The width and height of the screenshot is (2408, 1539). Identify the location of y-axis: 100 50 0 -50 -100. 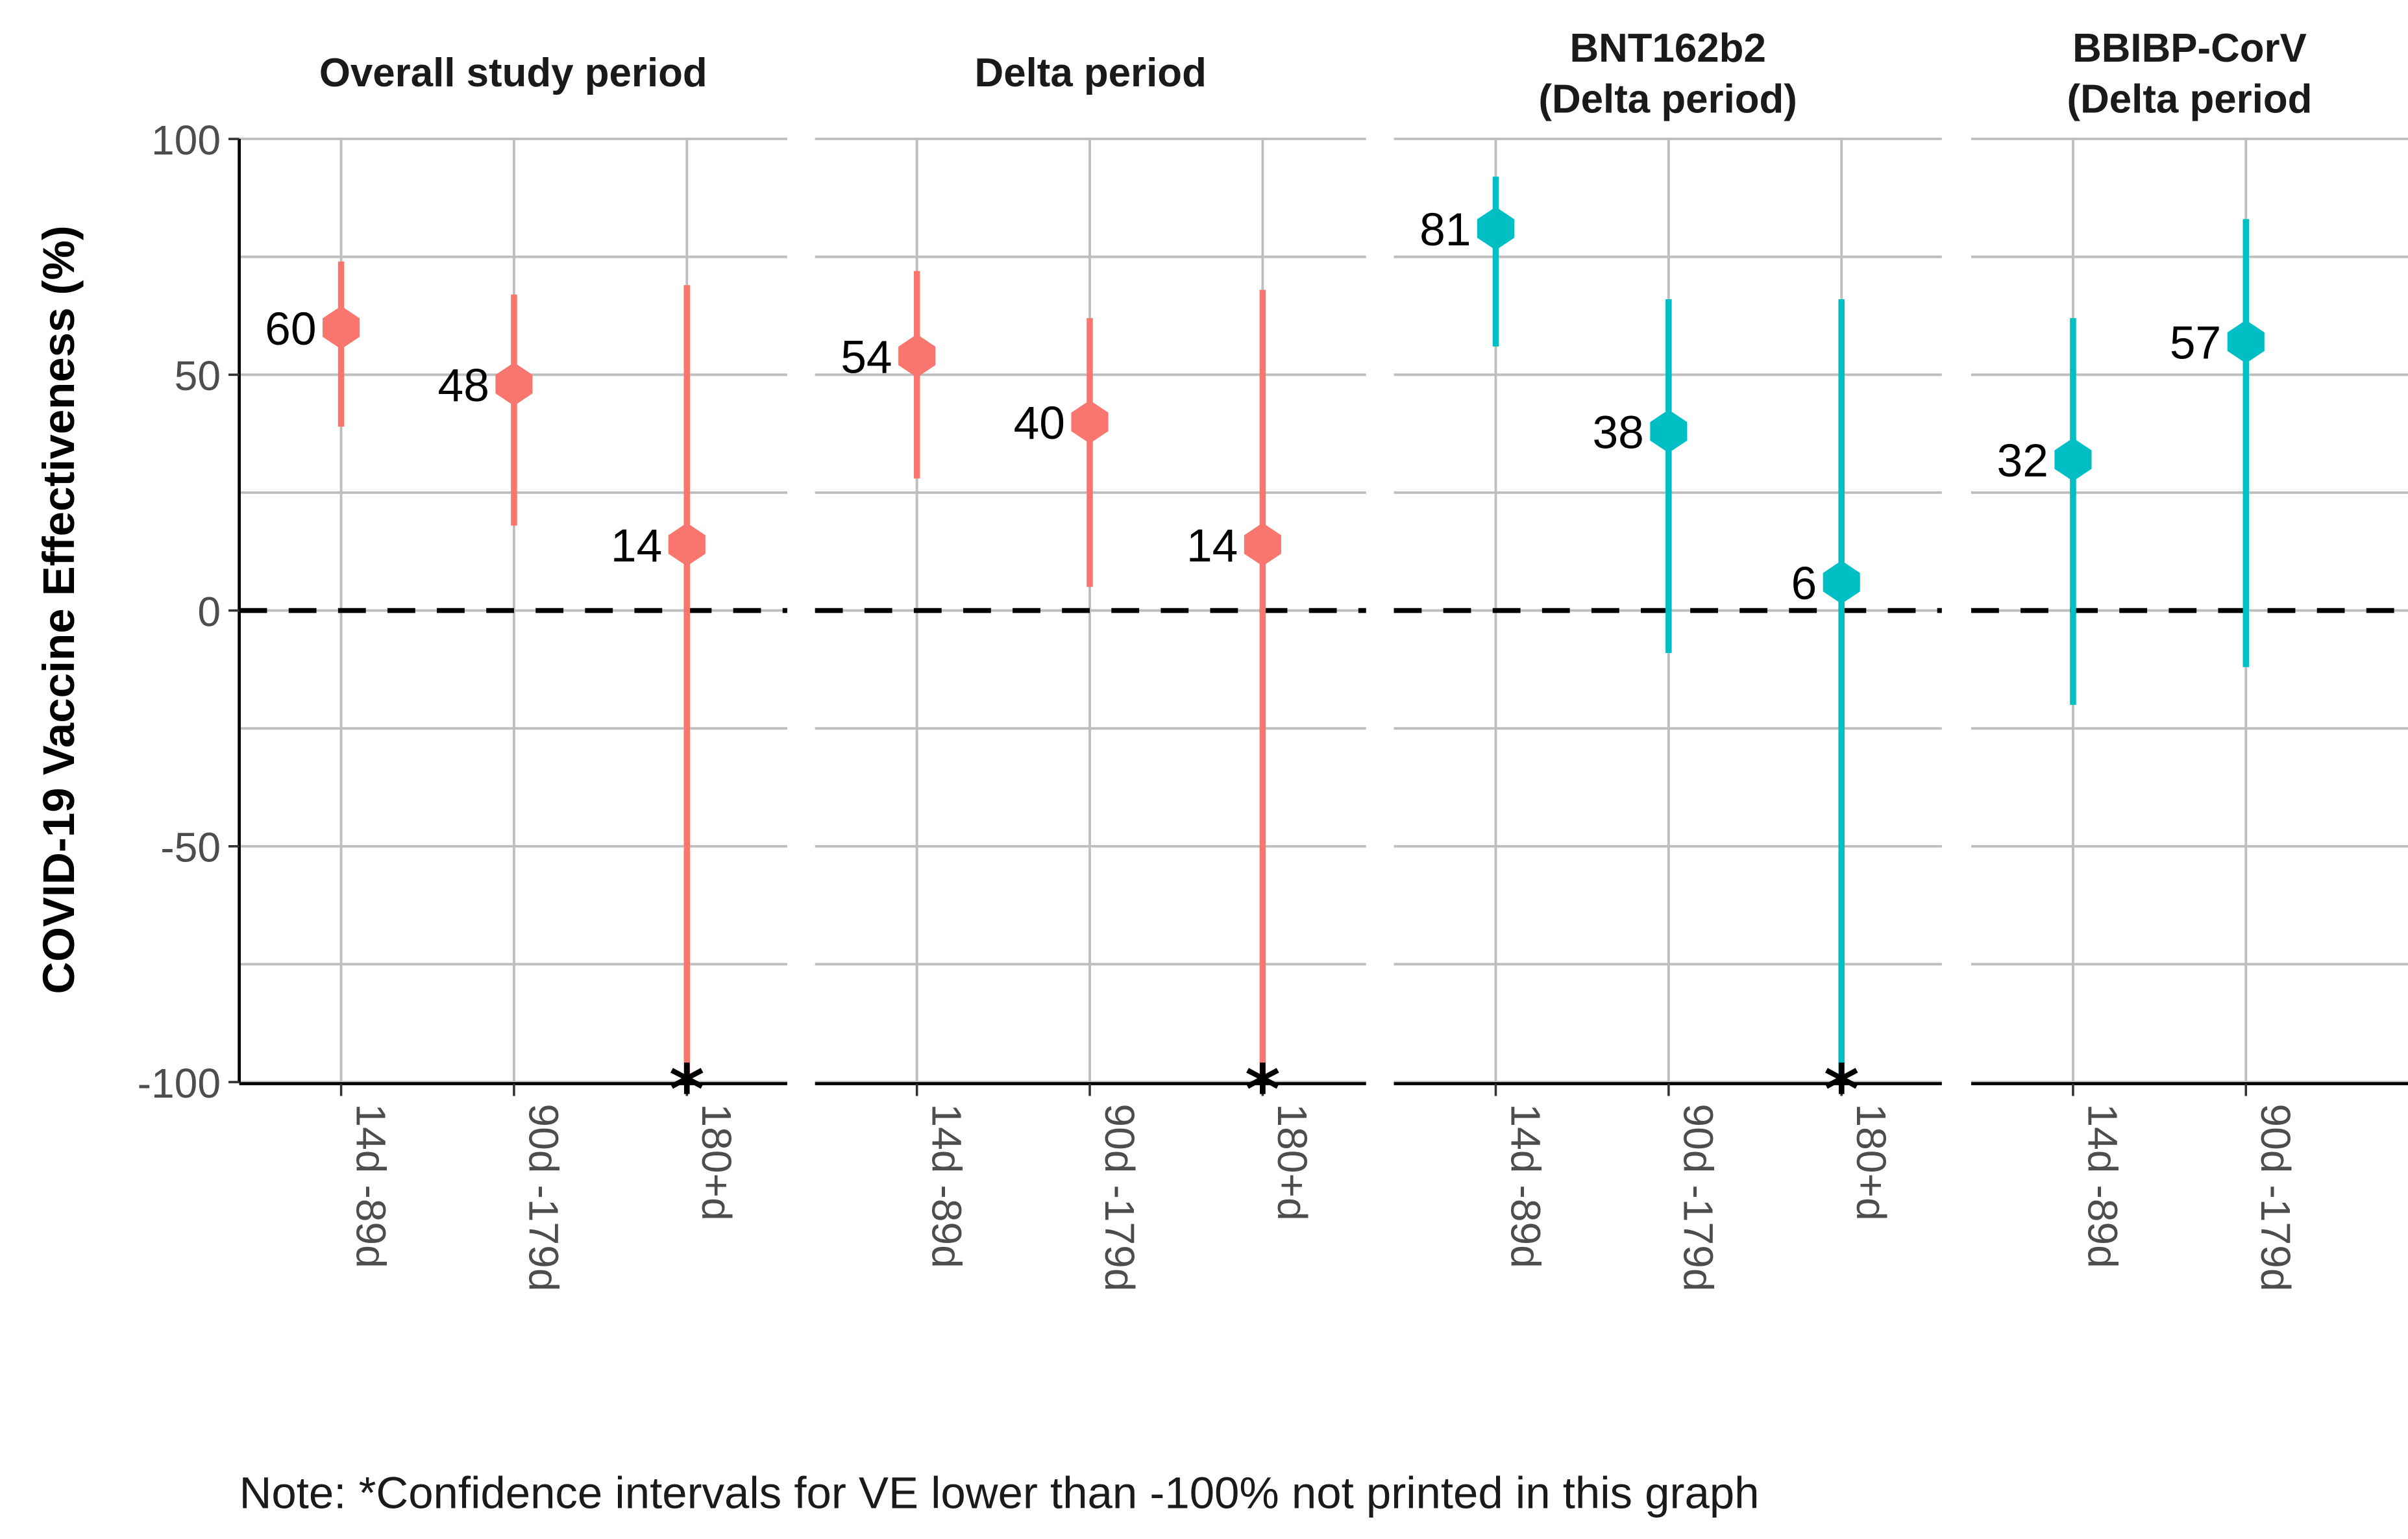
(190, 612).